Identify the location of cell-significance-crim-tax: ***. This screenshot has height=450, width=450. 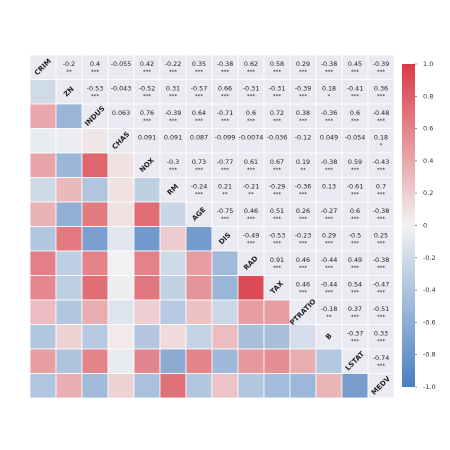
(277, 73).